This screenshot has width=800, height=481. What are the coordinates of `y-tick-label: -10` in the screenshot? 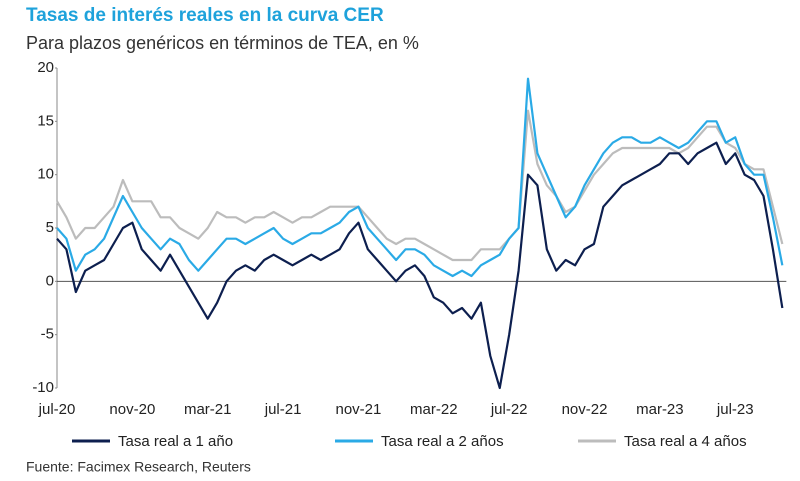 It's located at (43, 387).